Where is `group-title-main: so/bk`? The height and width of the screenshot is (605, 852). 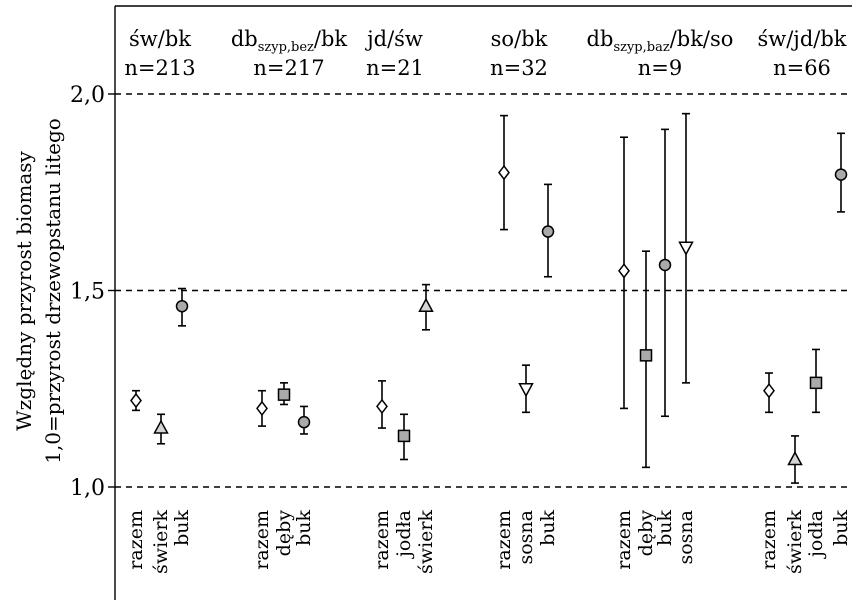
group-title-main: so/bk is located at coordinates (519, 39).